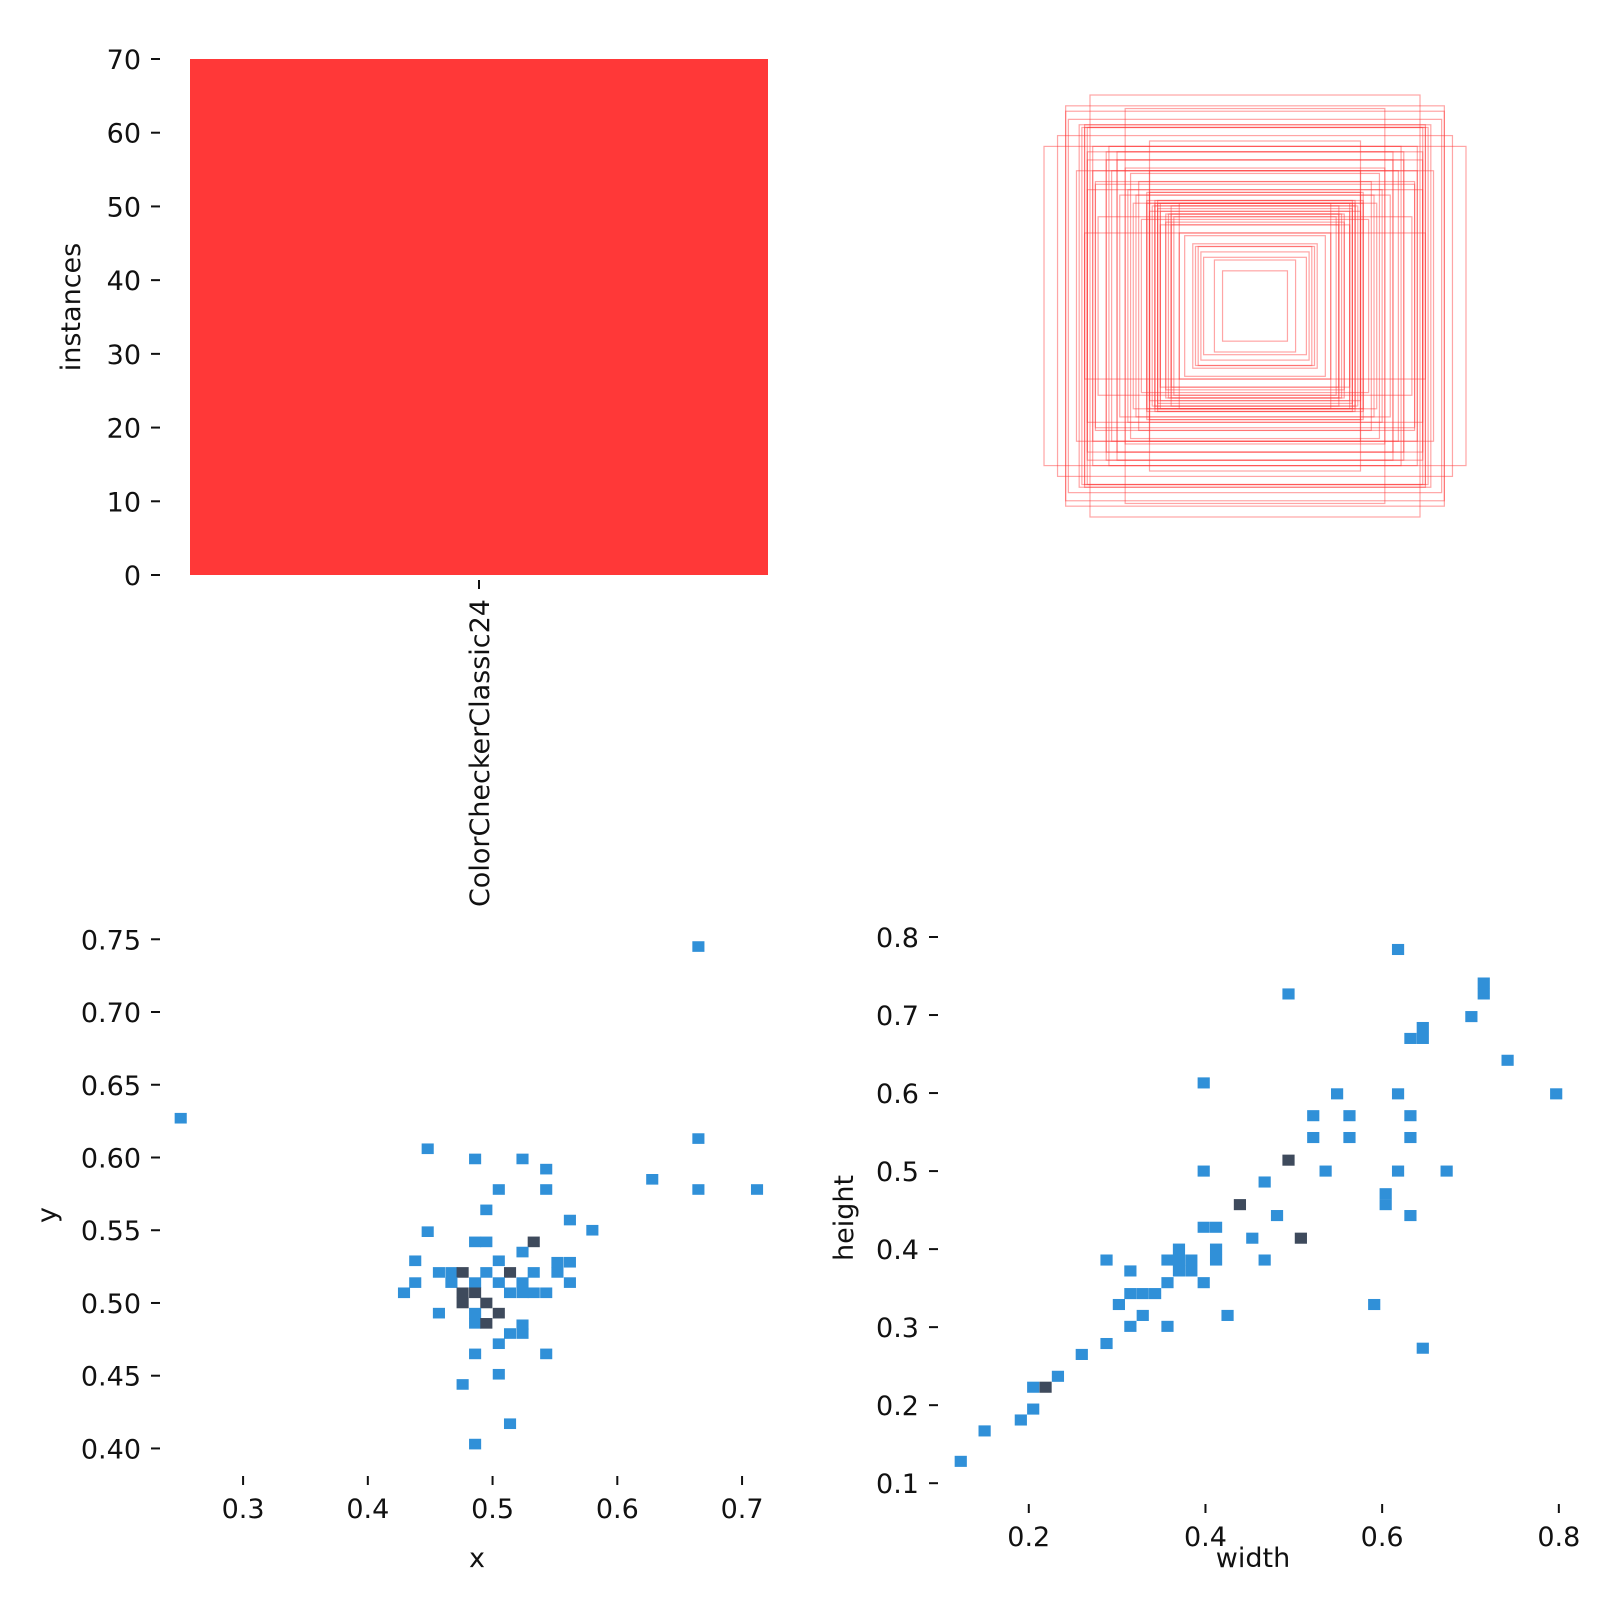 The width and height of the screenshot is (1600, 1600). Describe the element at coordinates (1205, 1537) in the screenshot. I see `x-tick-label: 0.4` at that location.